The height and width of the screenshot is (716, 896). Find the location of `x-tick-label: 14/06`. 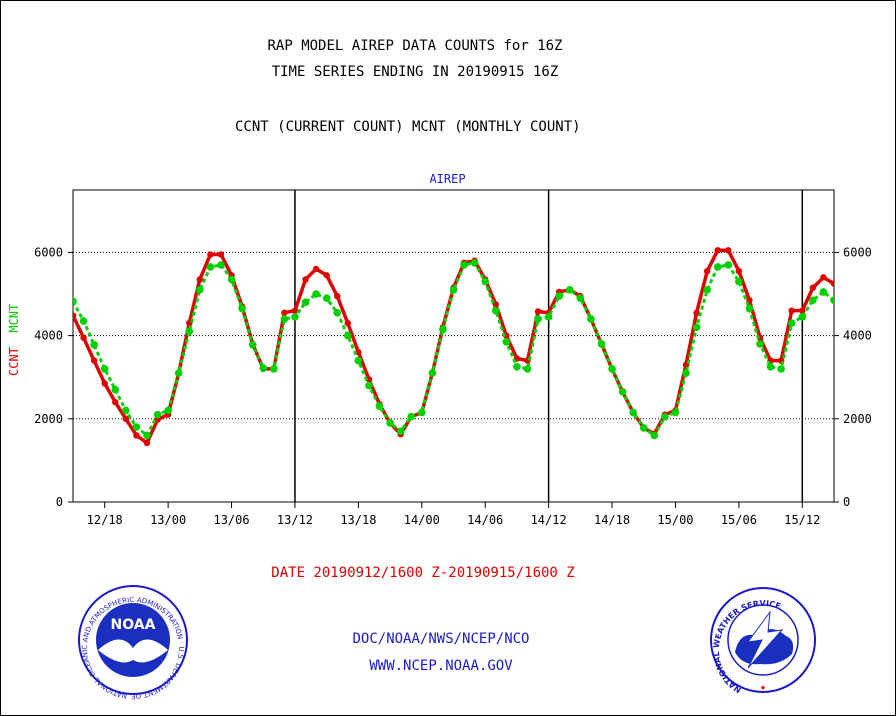

x-tick-label: 14/06 is located at coordinates (485, 520).